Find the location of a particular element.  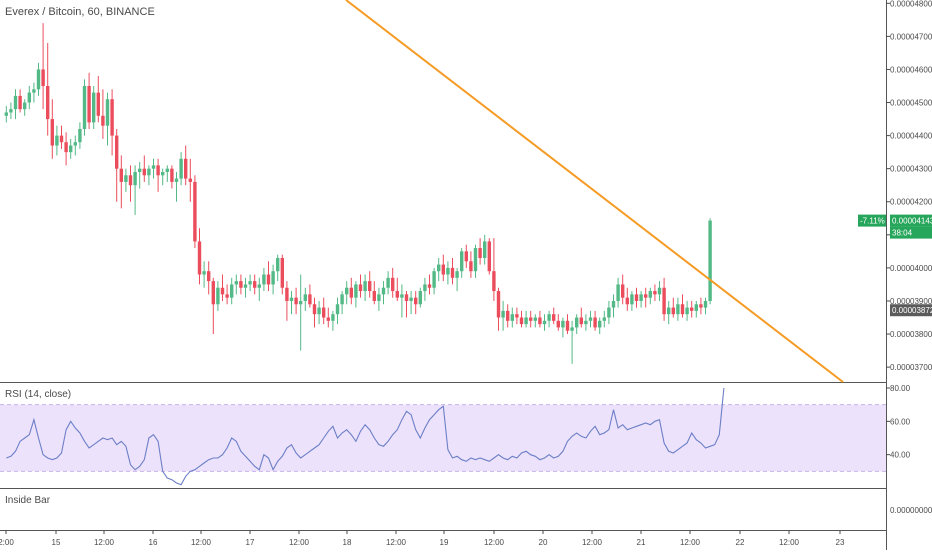

rsi-label: RSI (14, close) is located at coordinates (38, 394).